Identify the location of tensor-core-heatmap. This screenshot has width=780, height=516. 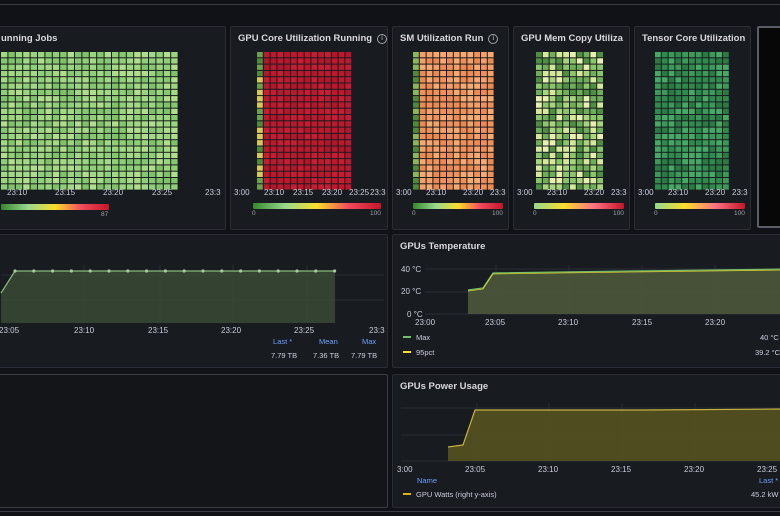
(693, 128).